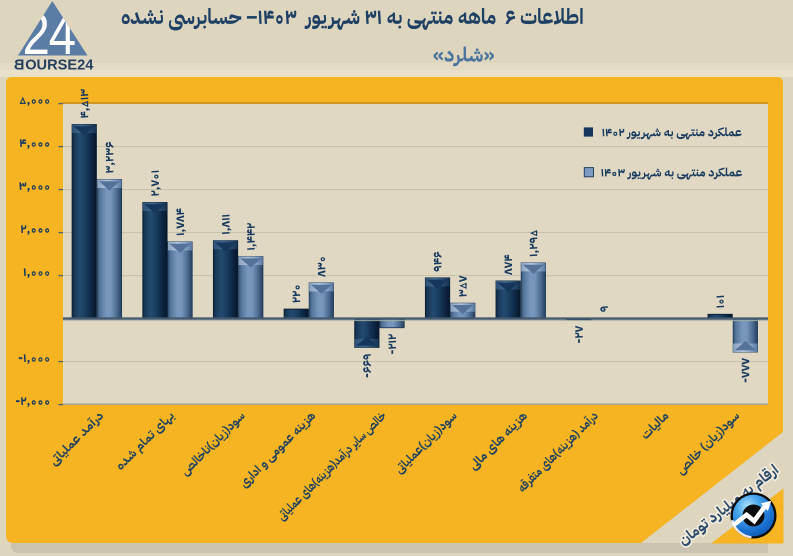  Describe the element at coordinates (19, 65) in the screenshot. I see `svg-text: B` at that location.